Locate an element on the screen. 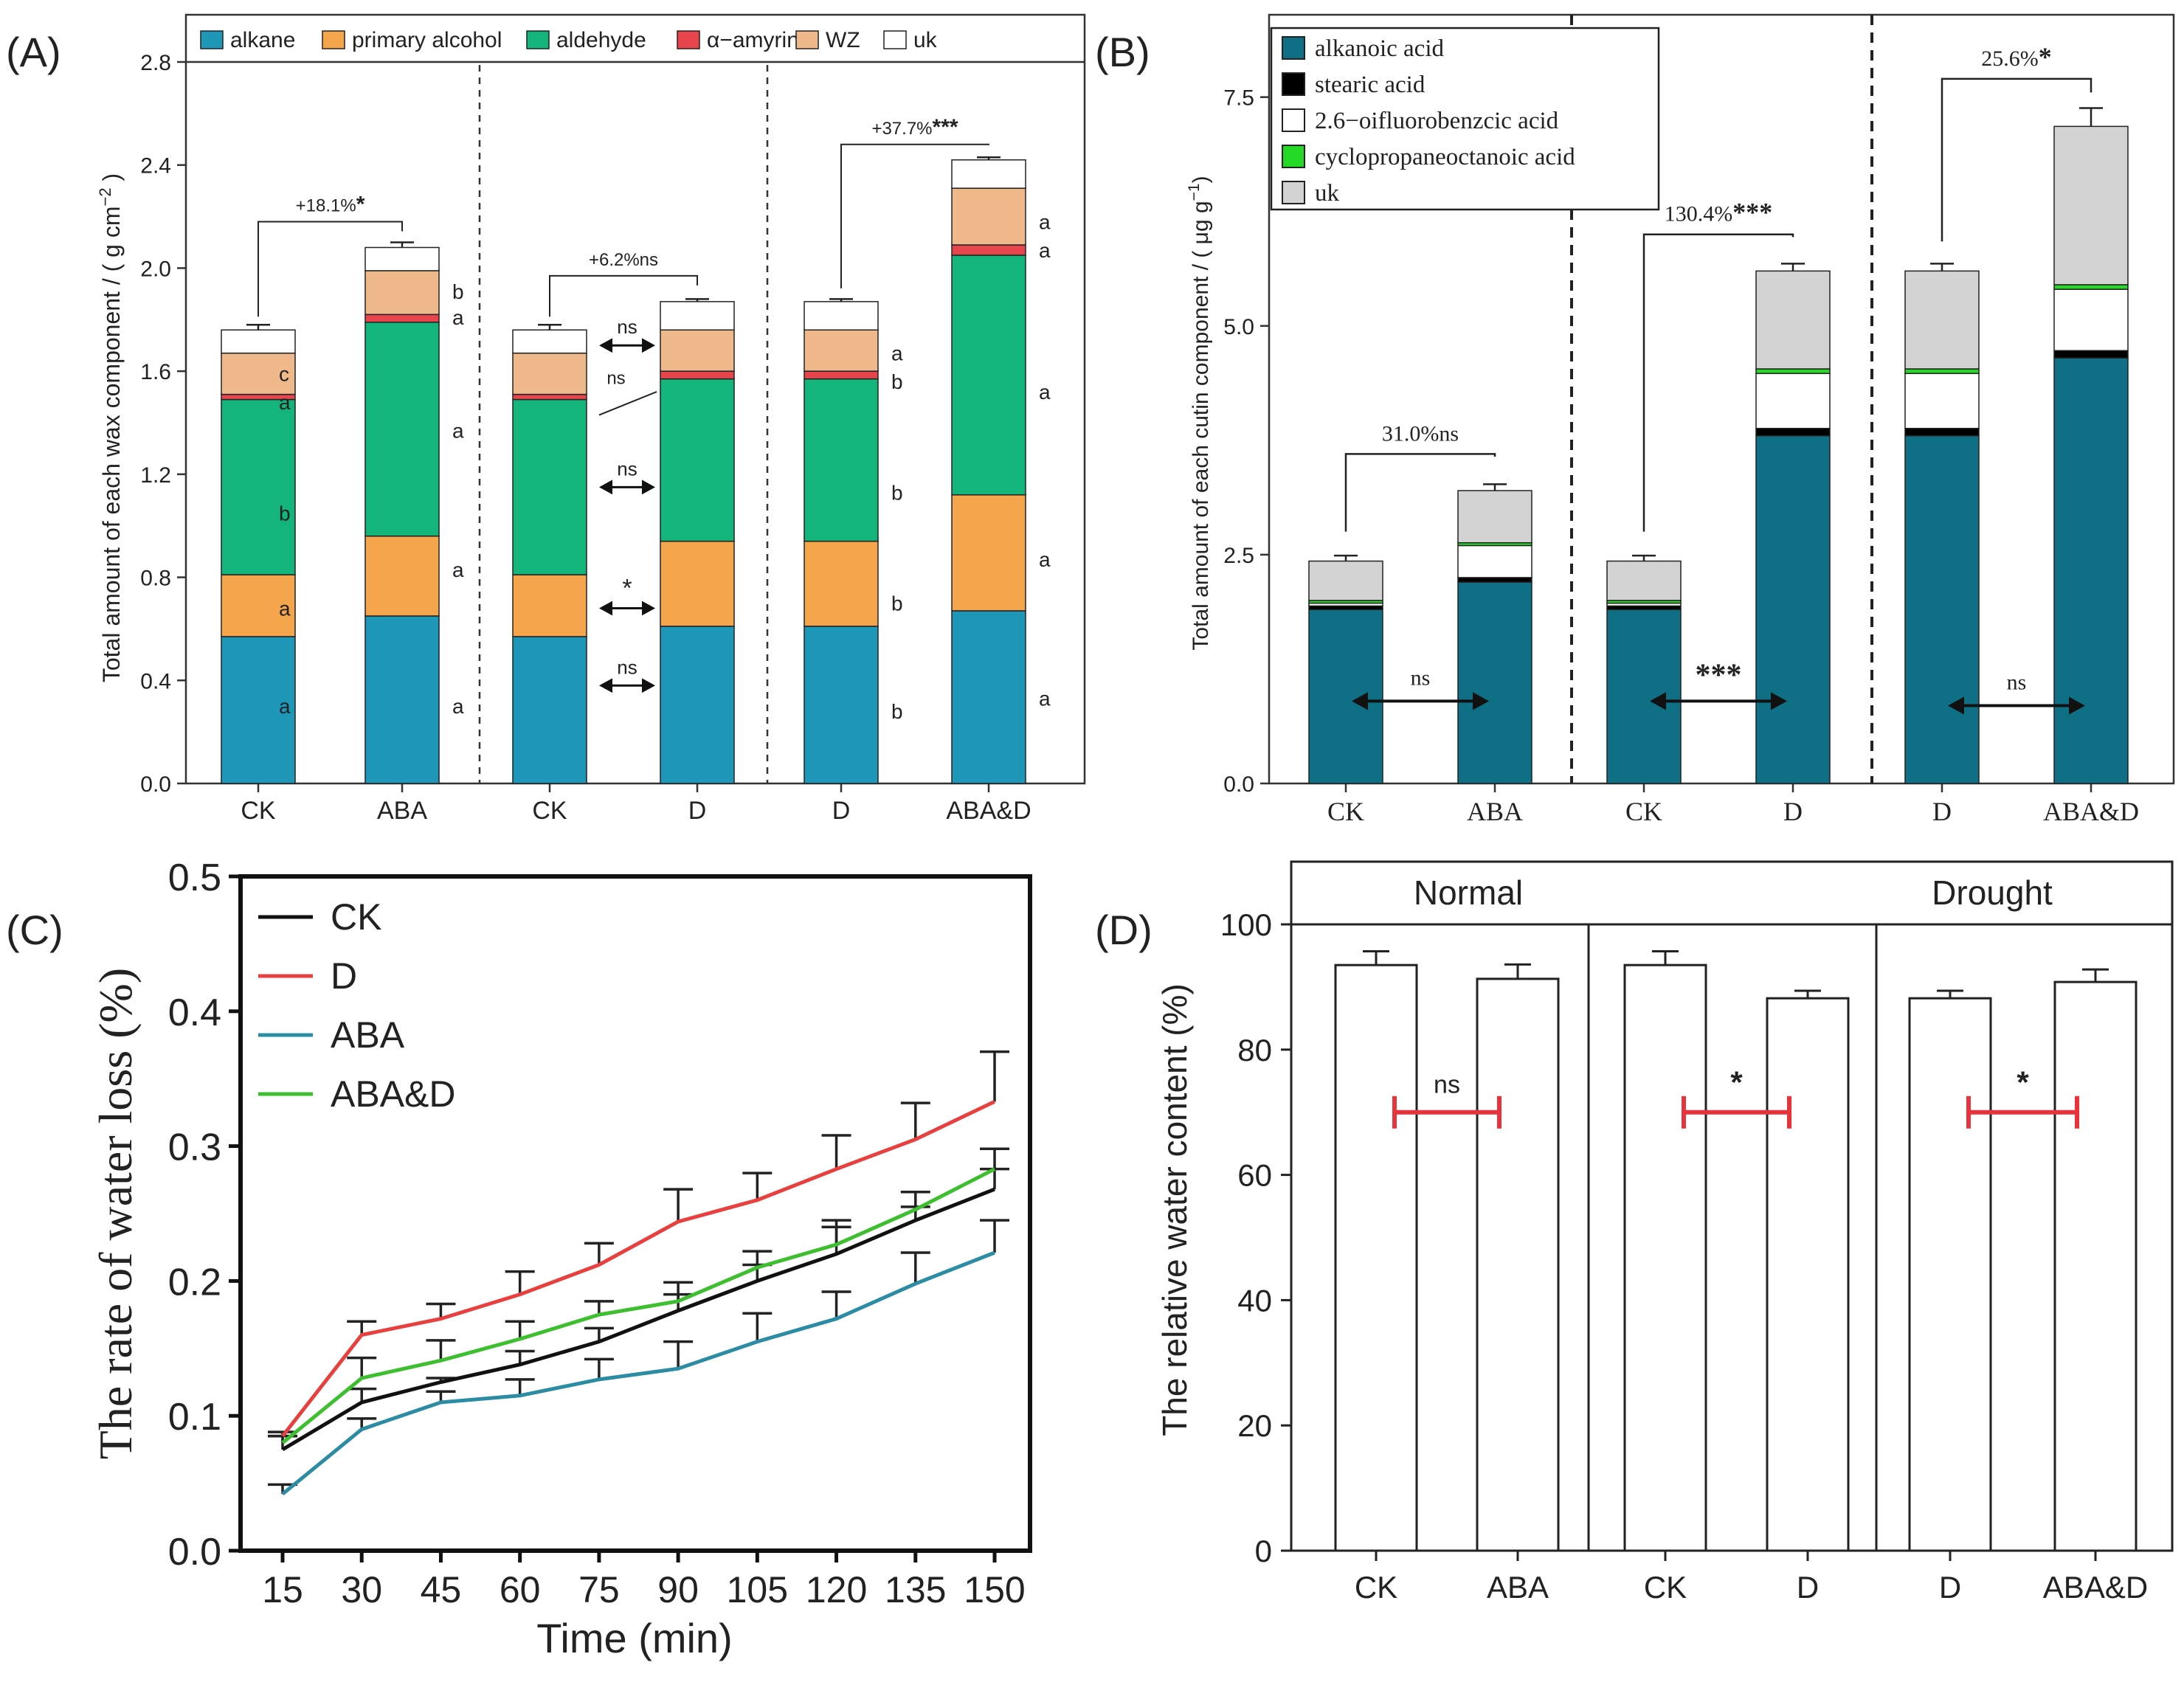 The height and width of the screenshot is (1682, 2184). wax-significance-letter: c is located at coordinates (284, 374).